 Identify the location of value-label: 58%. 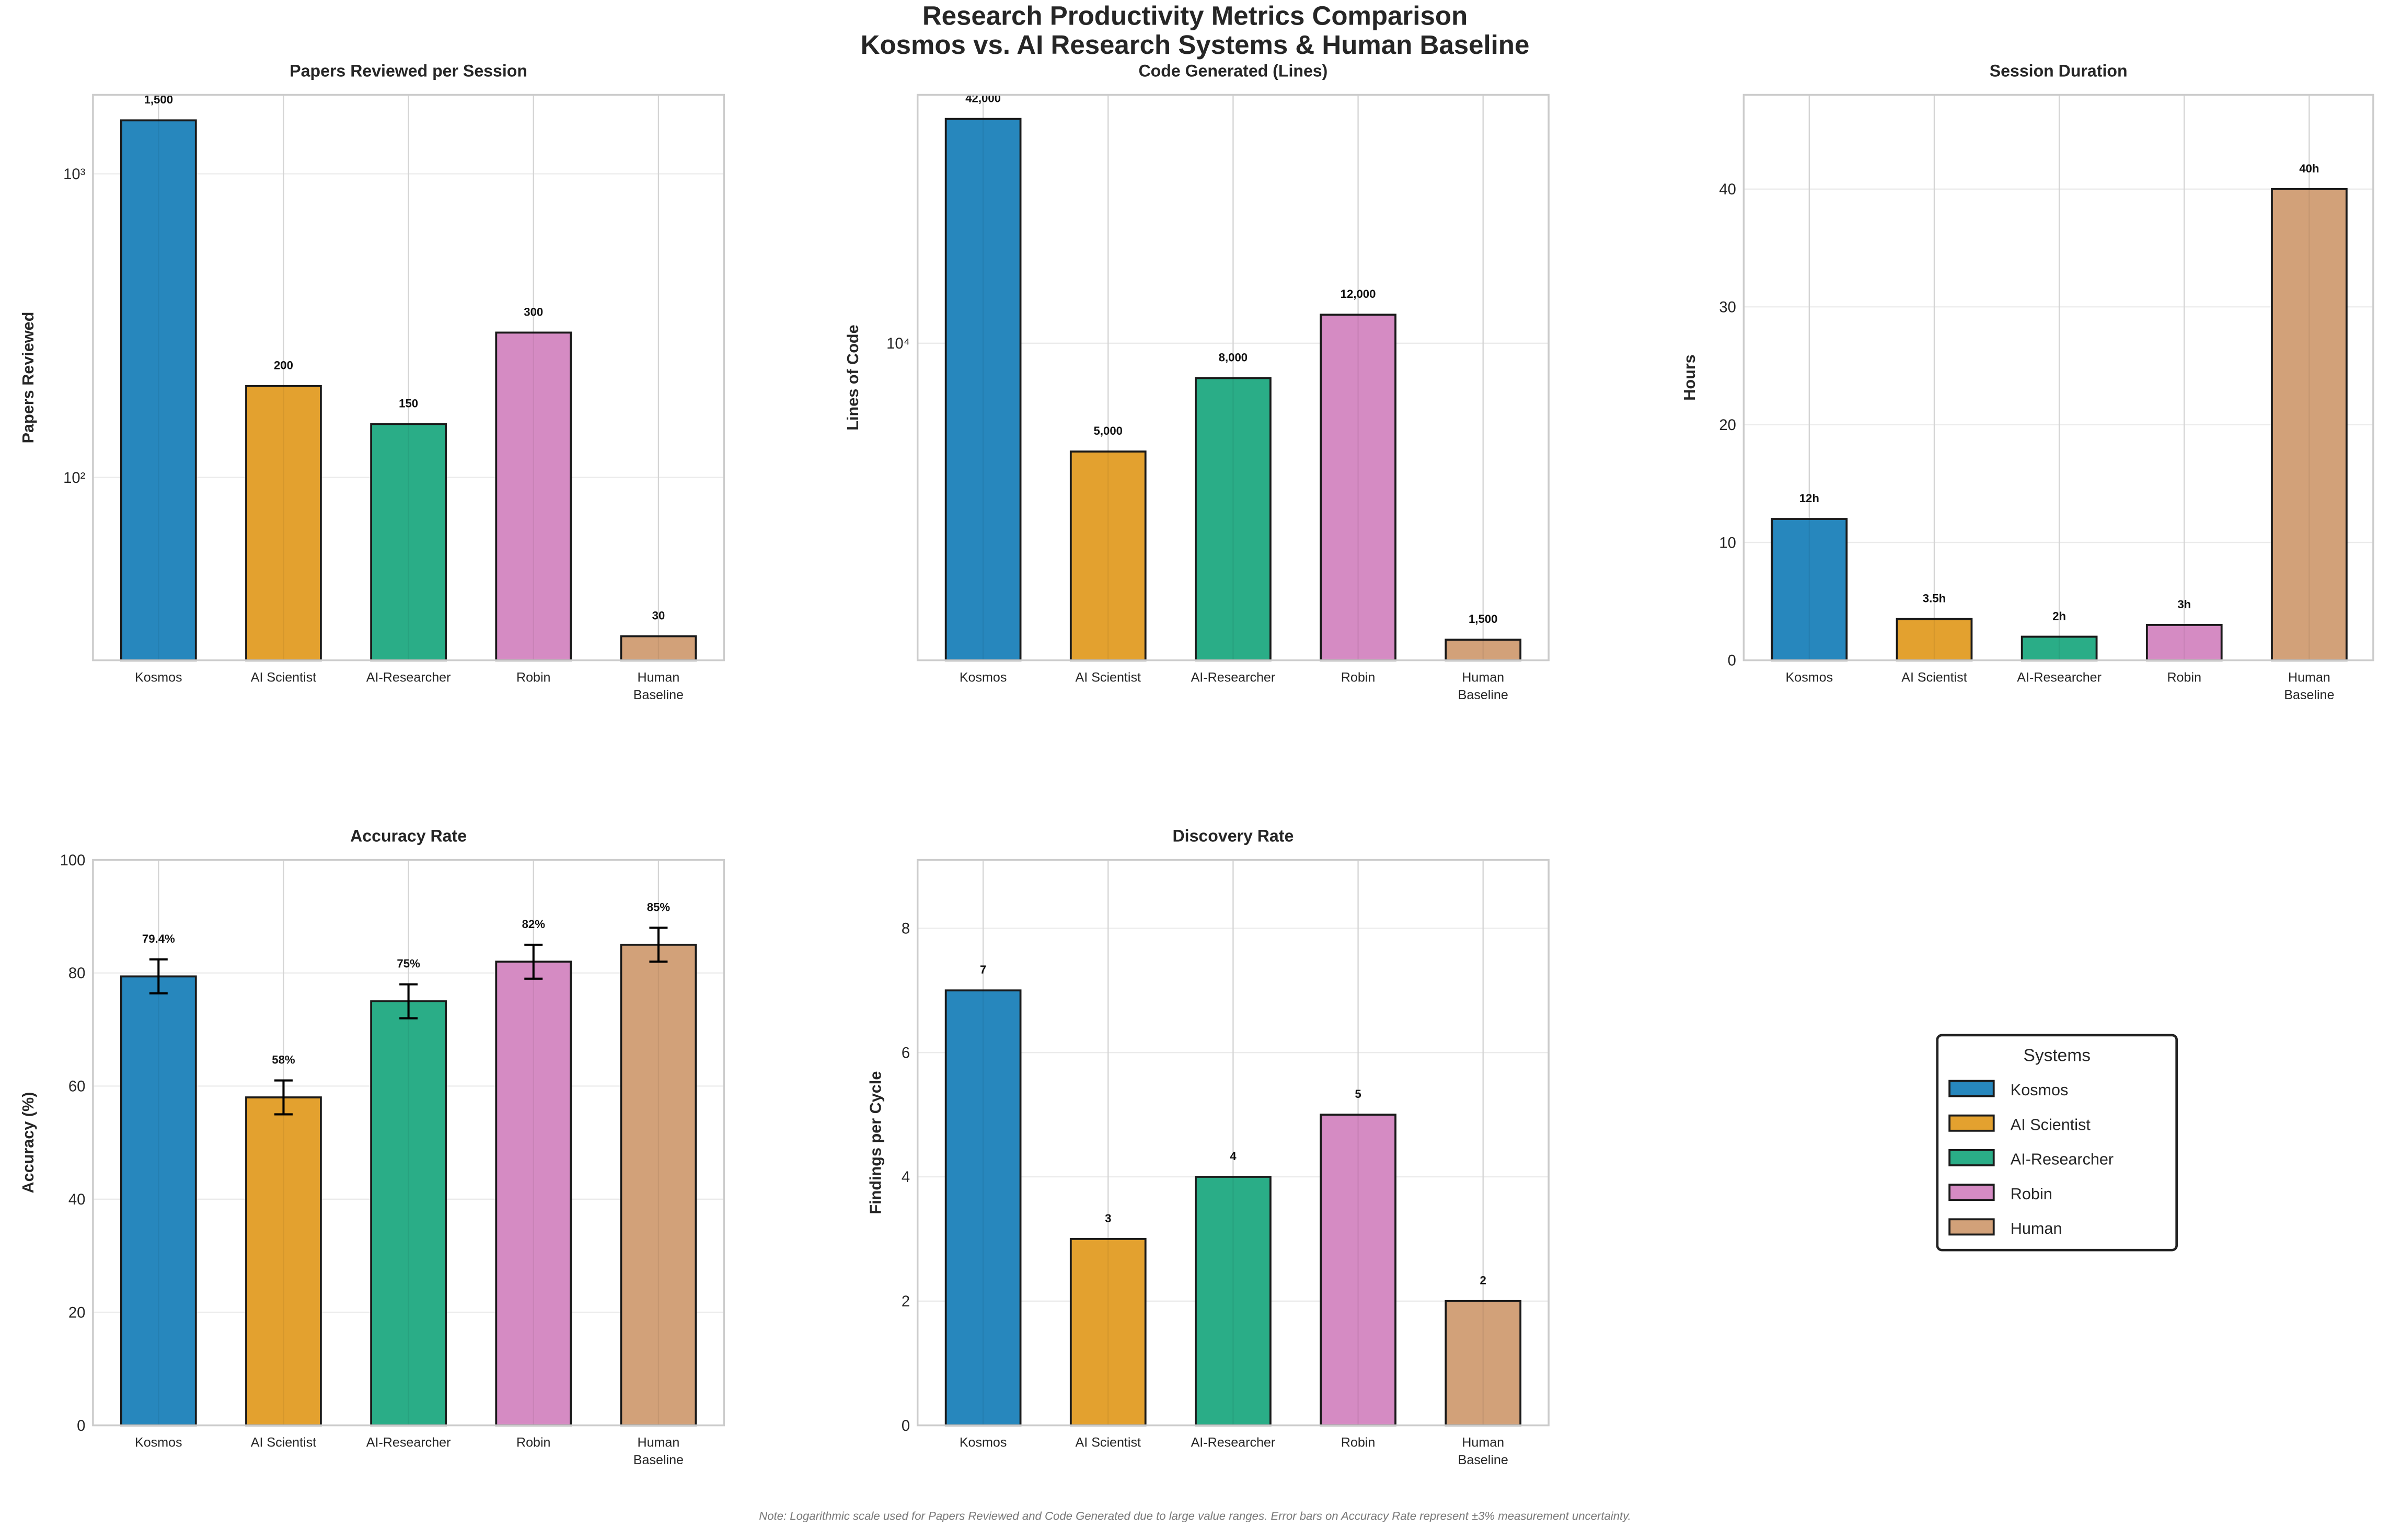
(283, 1059).